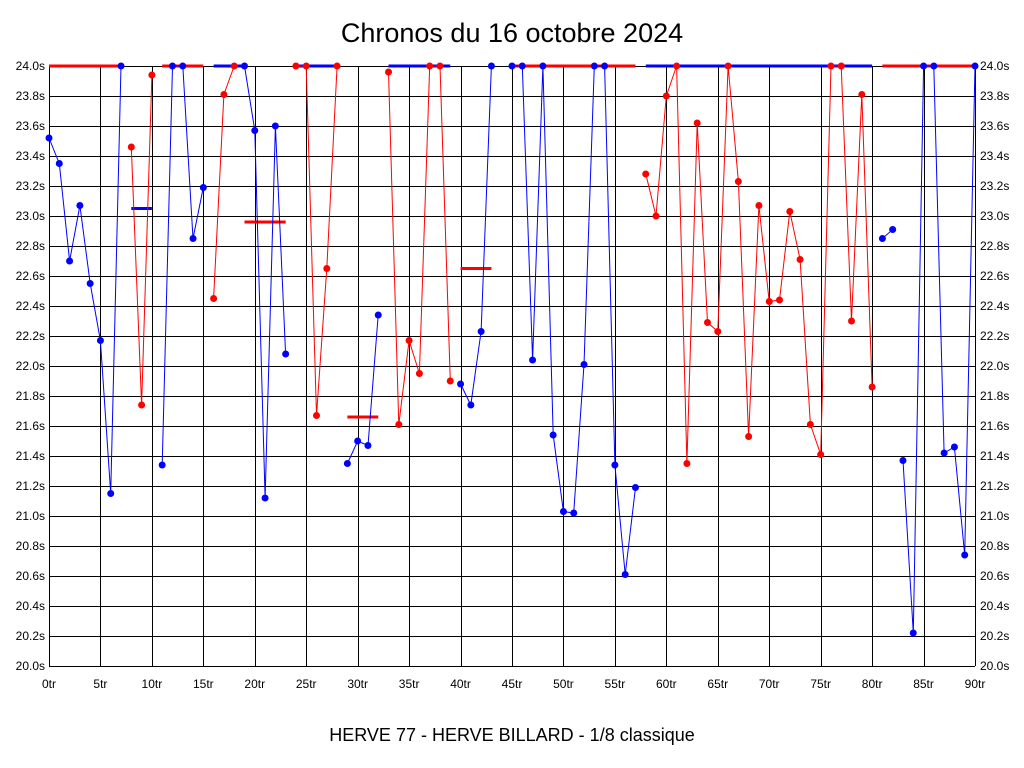 The width and height of the screenshot is (1024, 768). What do you see at coordinates (30, 486) in the screenshot?
I see `y-tick-label-left: 21.2s` at bounding box center [30, 486].